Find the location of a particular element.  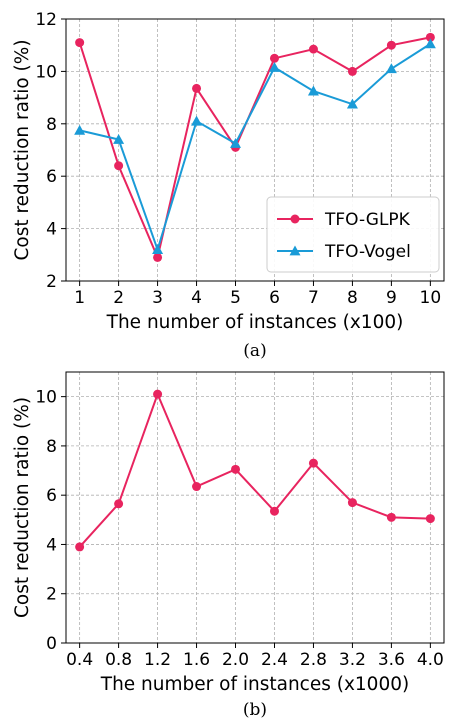

x-axis-label: The number of instances (x100) is located at coordinates (255, 322).